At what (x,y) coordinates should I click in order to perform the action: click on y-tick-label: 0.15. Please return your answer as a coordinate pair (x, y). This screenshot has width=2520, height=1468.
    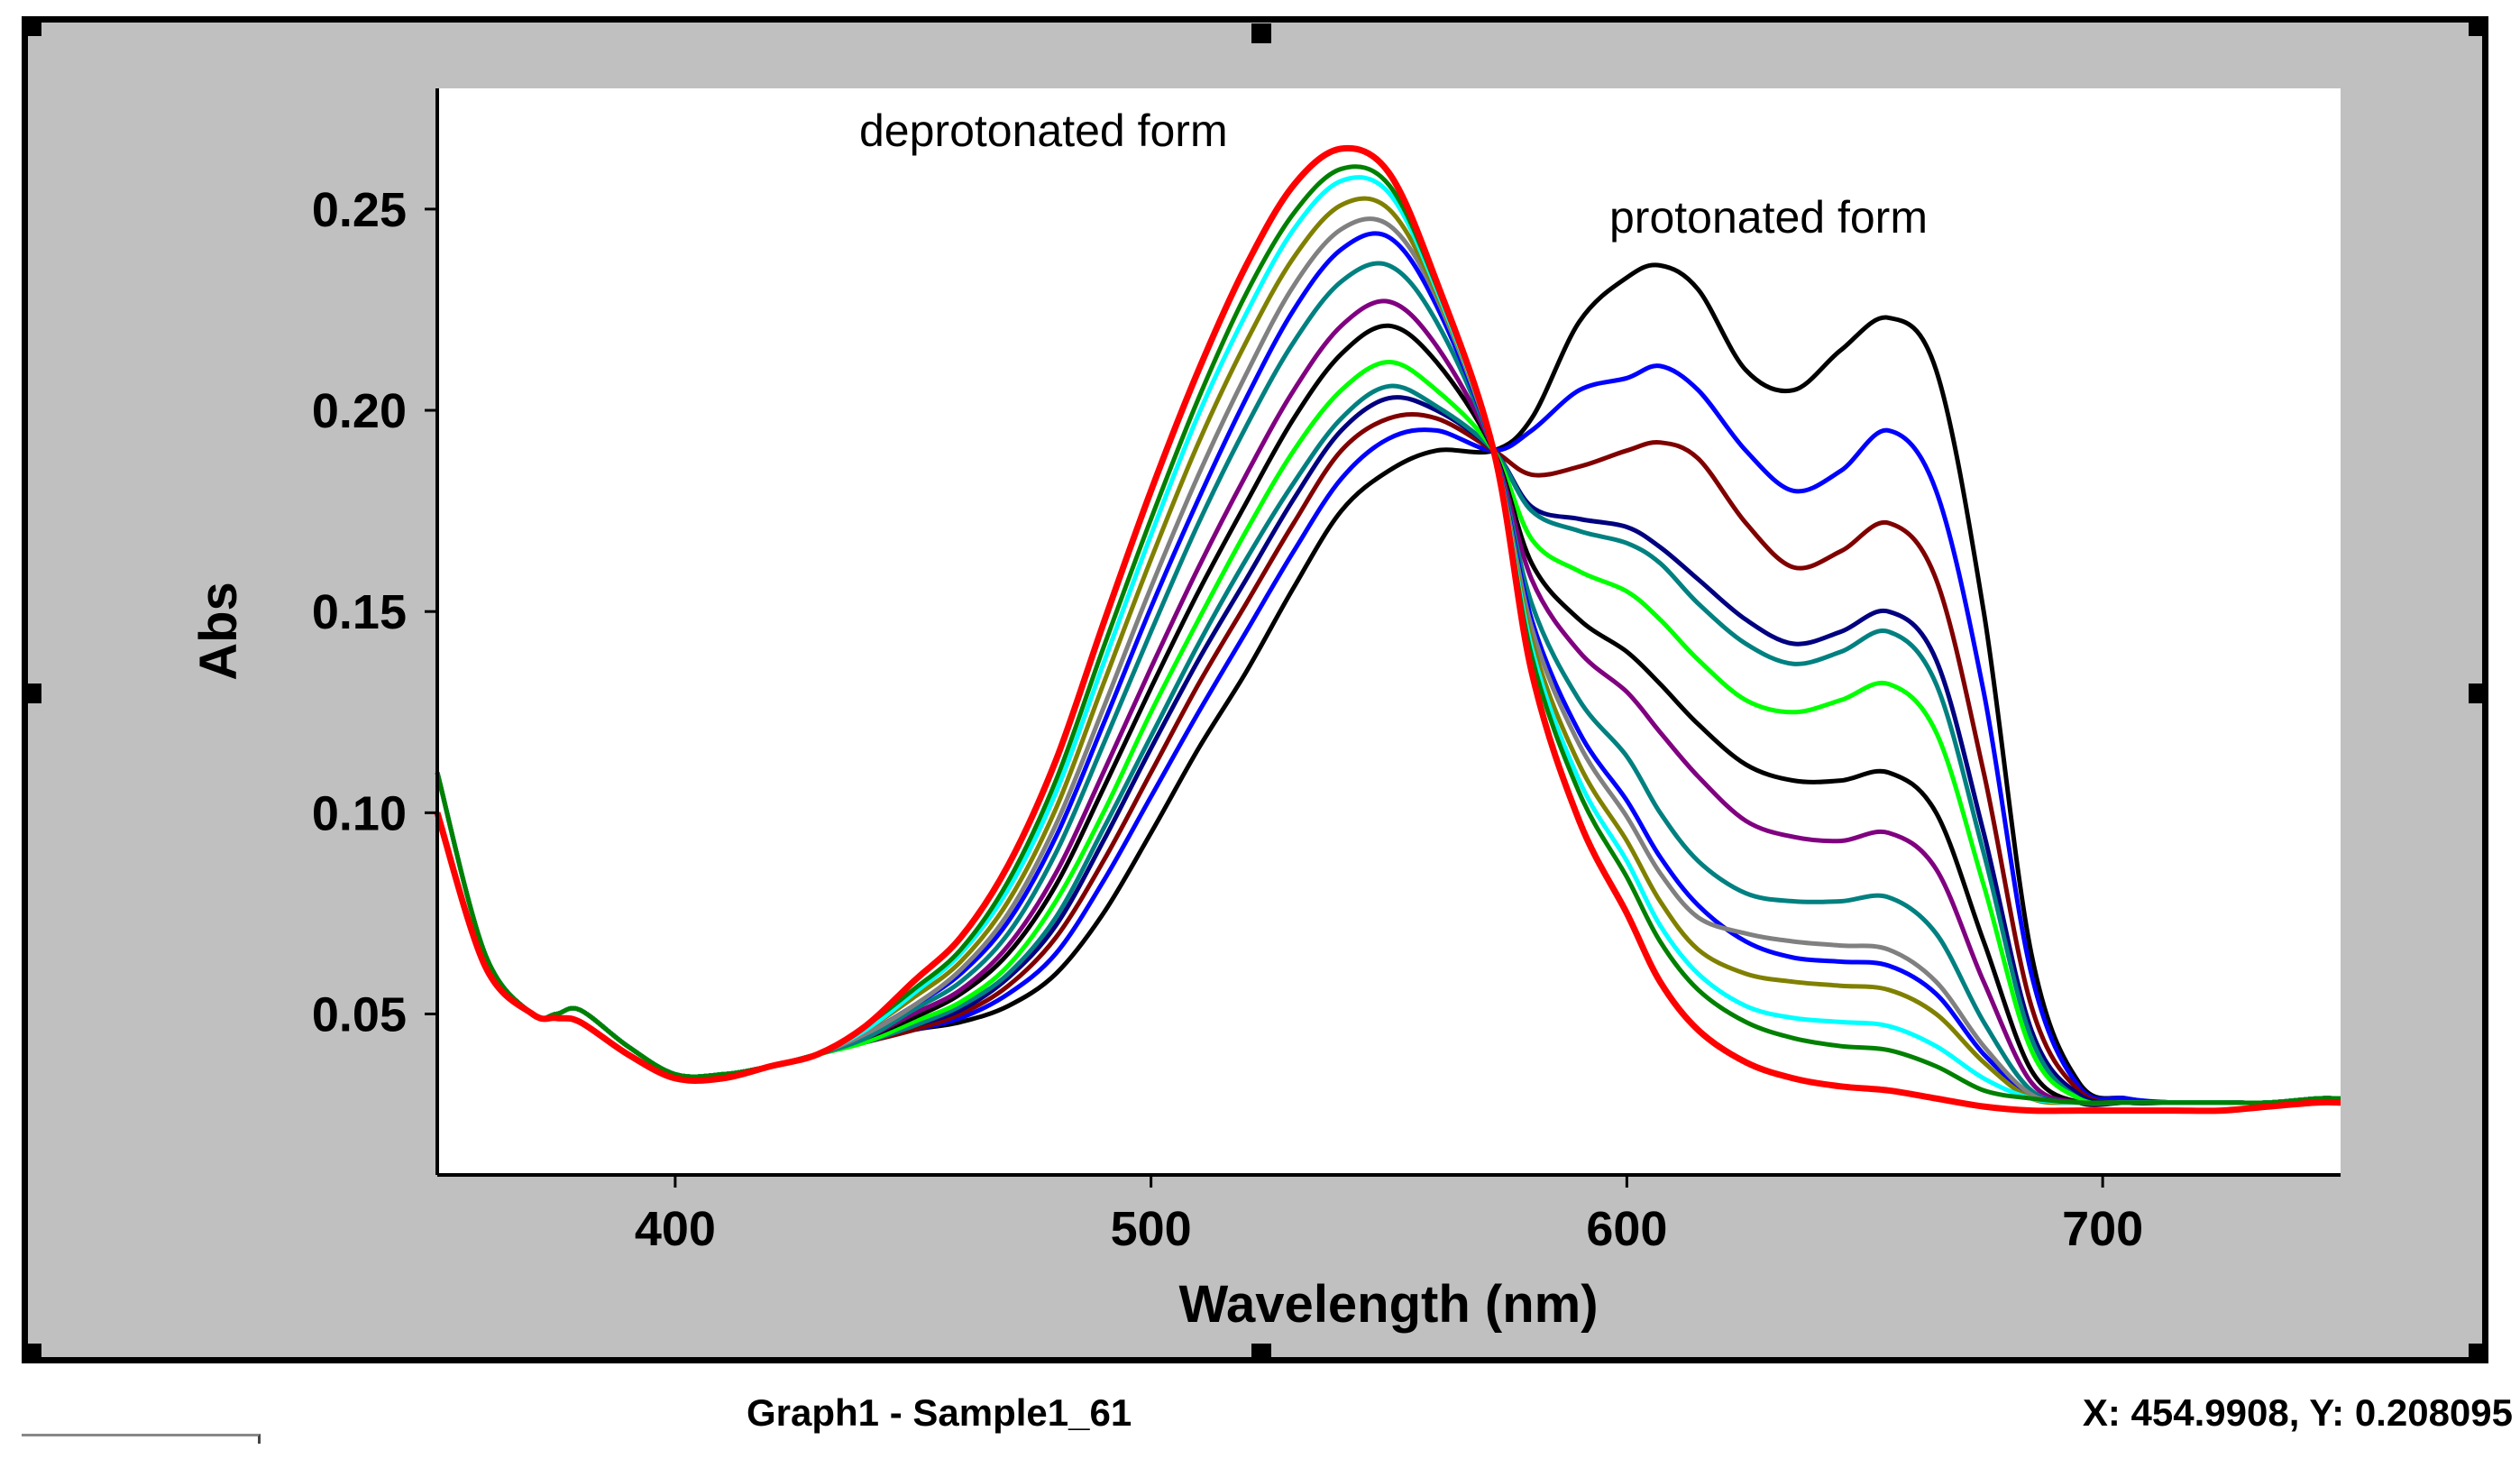
    Looking at the image, I should click on (360, 612).